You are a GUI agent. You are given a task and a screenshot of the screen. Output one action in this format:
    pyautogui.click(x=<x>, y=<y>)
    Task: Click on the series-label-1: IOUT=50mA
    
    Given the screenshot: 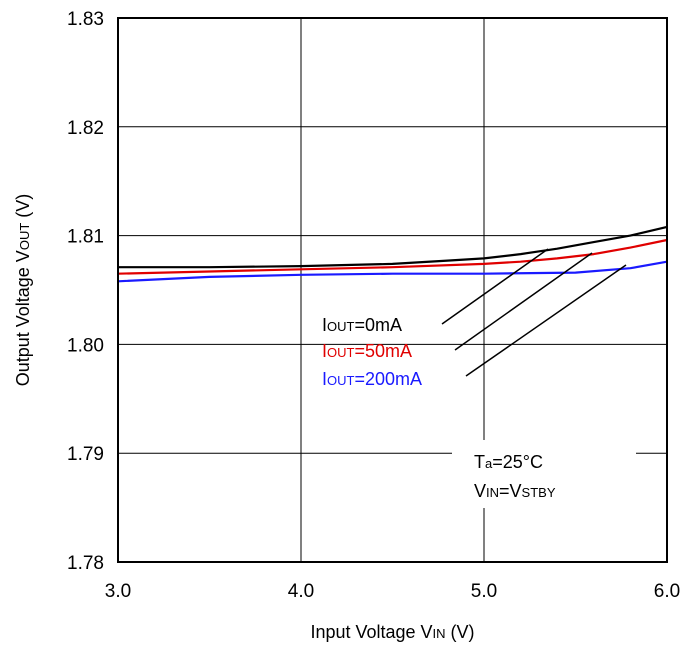 What is the action you would take?
    pyautogui.click(x=367, y=351)
    